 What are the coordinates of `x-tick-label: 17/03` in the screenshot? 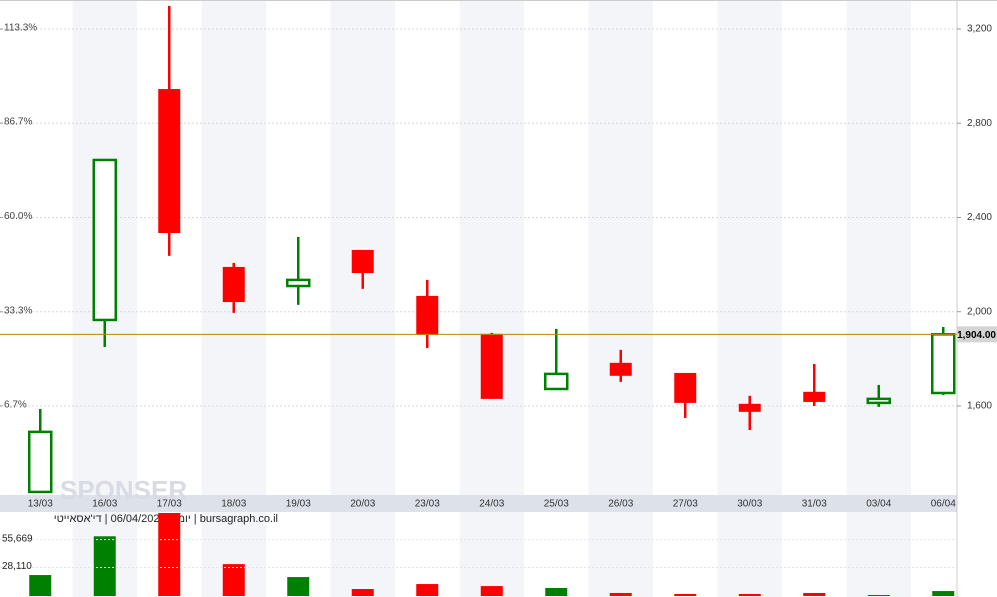 It's located at (169, 504).